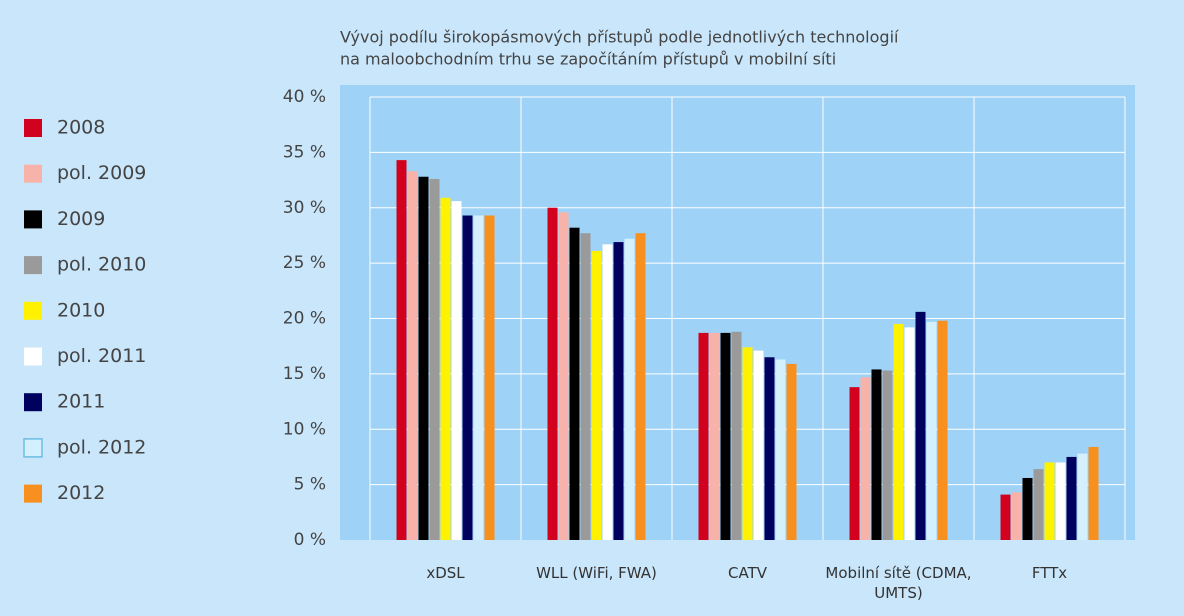  I want to click on y-tick-label: 0 %, so click(310, 540).